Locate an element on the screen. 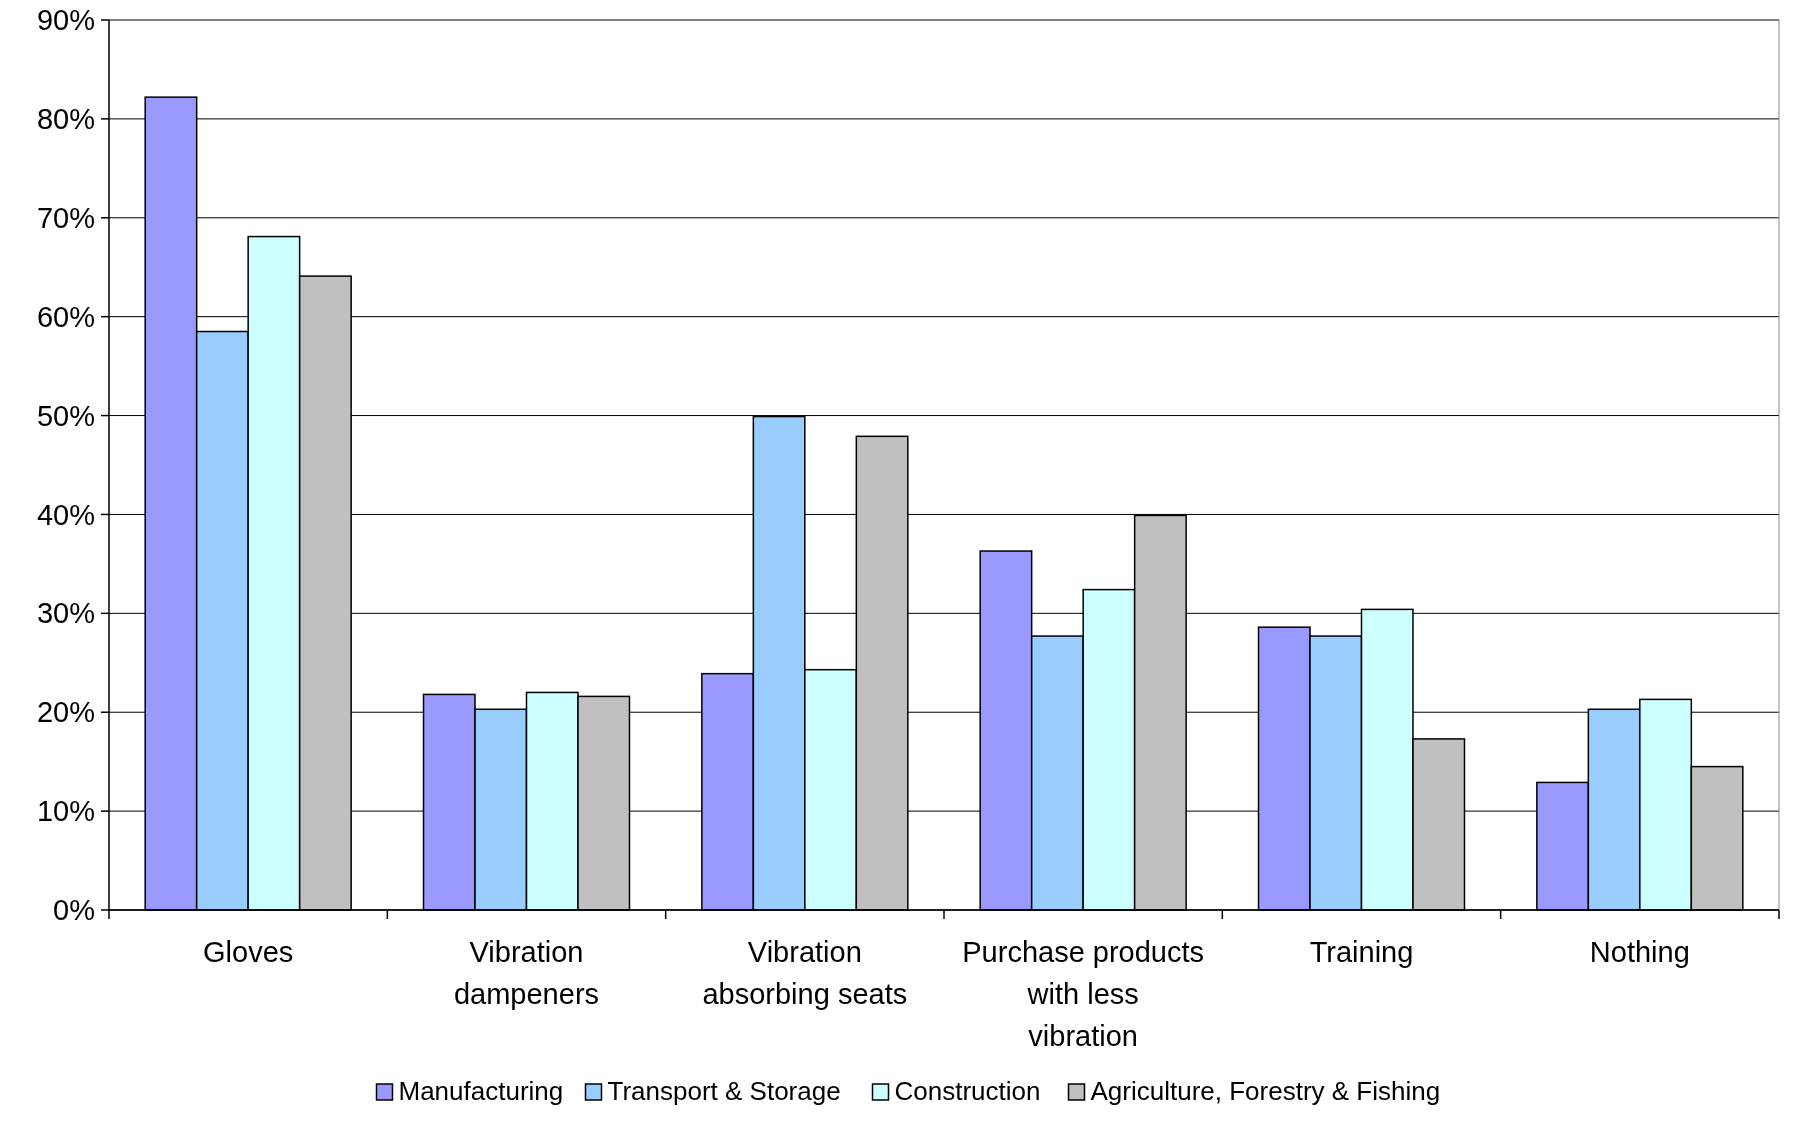 This screenshot has width=1795, height=1130. legend-label: Agriculture, Forestry & Fishing is located at coordinates (1265, 1091).